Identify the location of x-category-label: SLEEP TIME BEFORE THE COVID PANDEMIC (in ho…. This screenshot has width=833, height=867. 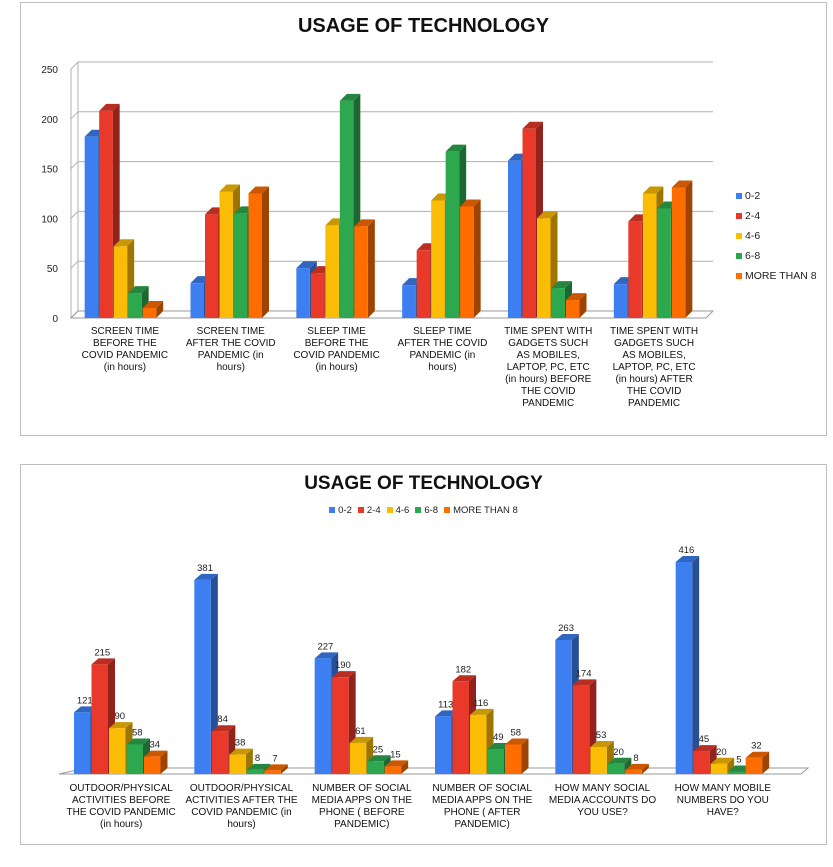
(336, 349).